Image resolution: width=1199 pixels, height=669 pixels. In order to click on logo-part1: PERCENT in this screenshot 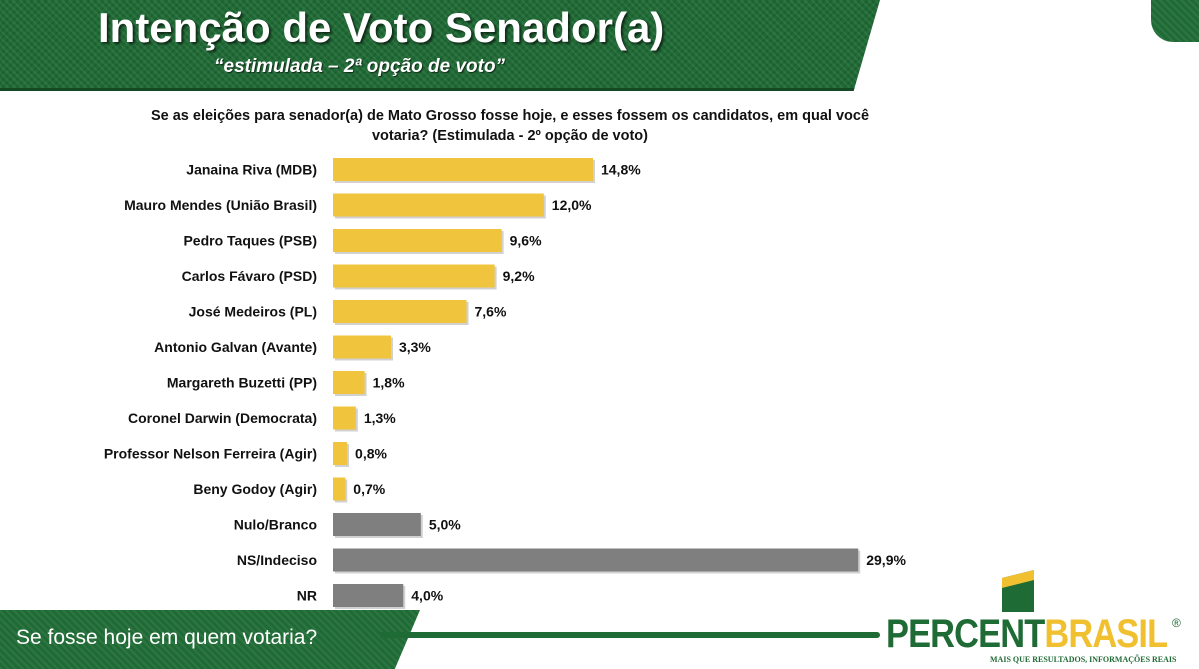, I will do `click(965, 634)`.